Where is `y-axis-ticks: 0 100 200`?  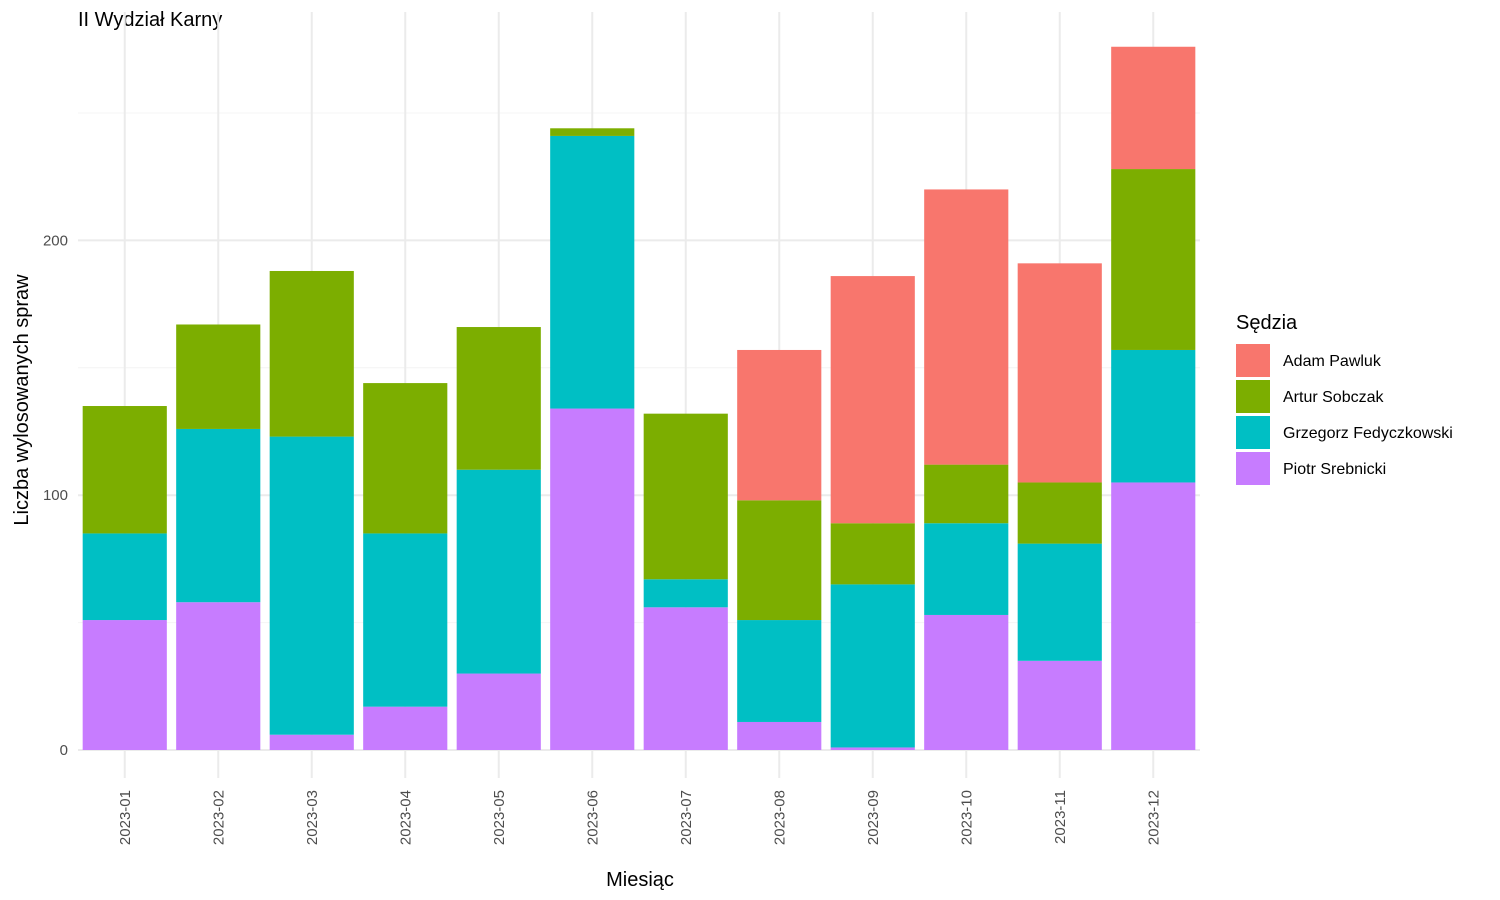 y-axis-ticks: 0 100 200 is located at coordinates (55, 495).